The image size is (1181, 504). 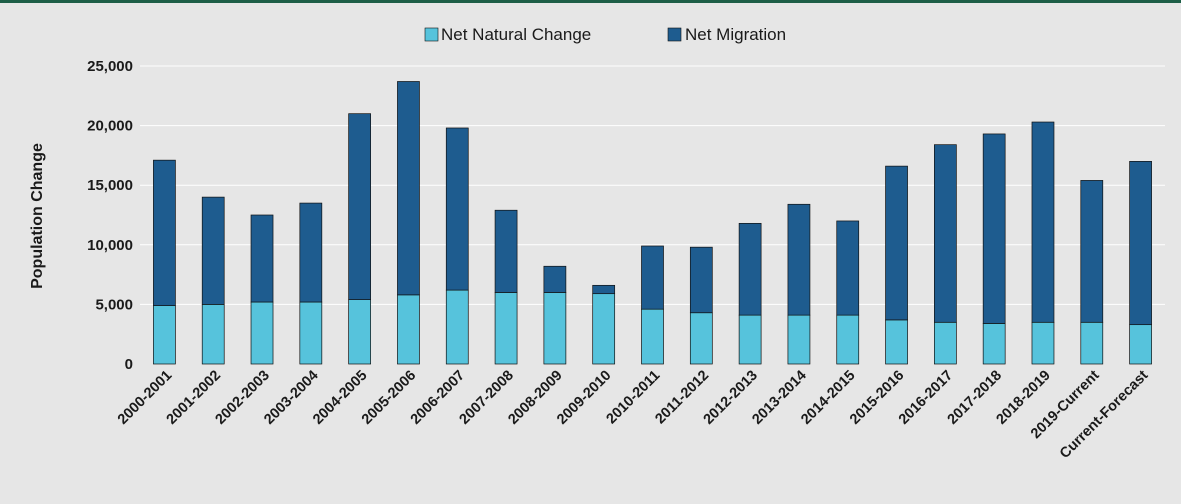 What do you see at coordinates (110, 126) in the screenshot?
I see `y-tick-label: 20,000` at bounding box center [110, 126].